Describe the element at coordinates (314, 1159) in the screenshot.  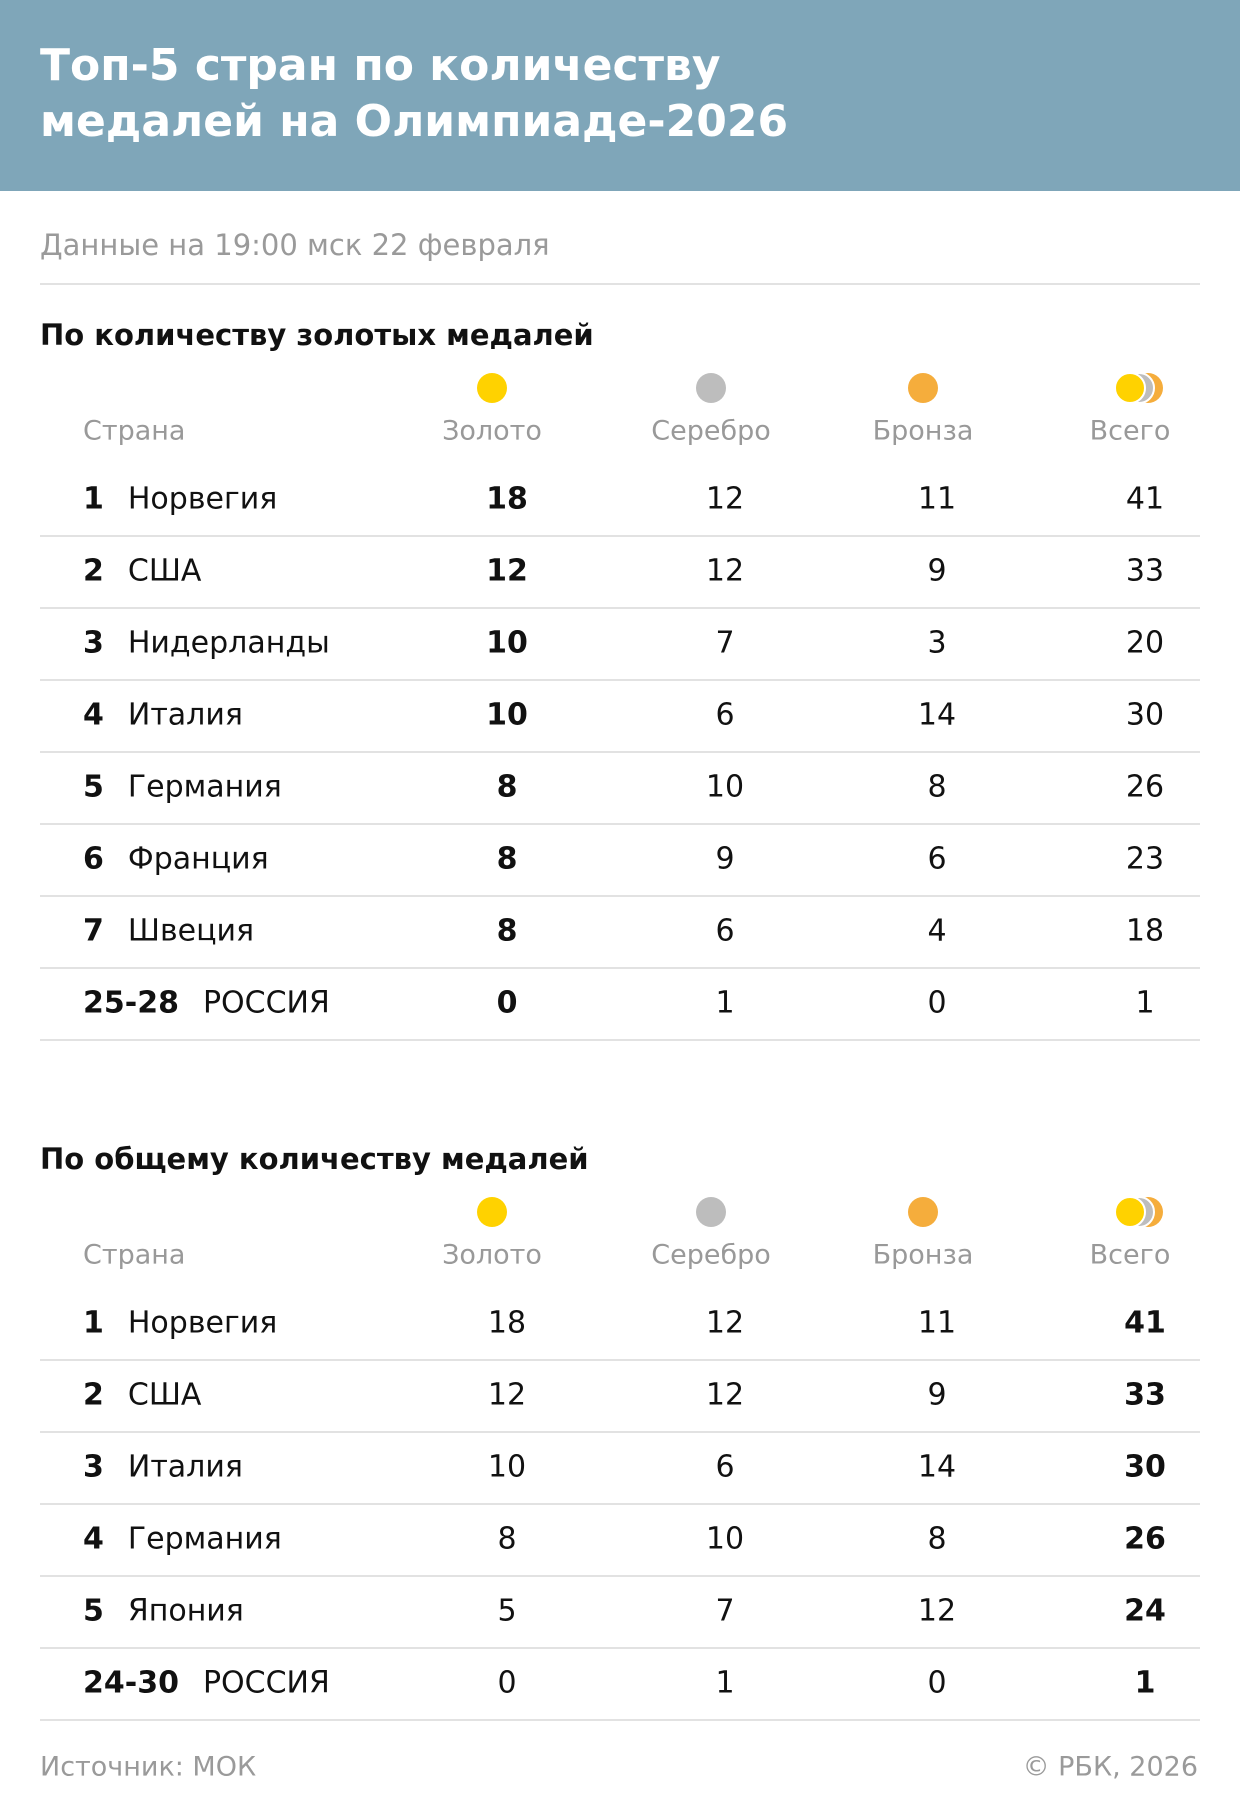
I see `section-title: По общему количеству медалей` at that location.